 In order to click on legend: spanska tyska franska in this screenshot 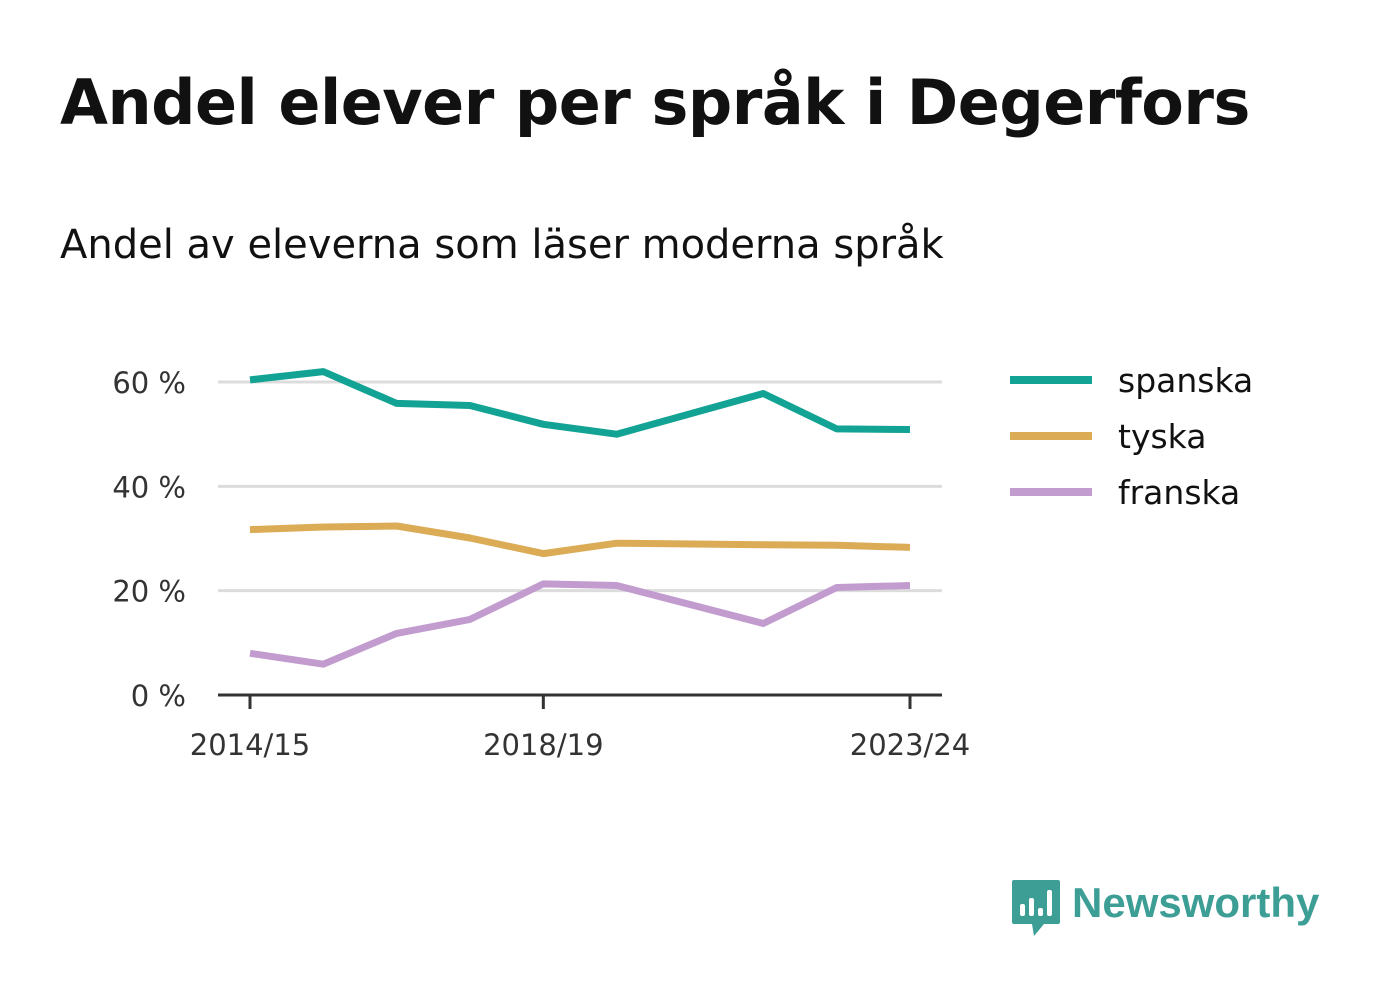, I will do `click(1131, 436)`.